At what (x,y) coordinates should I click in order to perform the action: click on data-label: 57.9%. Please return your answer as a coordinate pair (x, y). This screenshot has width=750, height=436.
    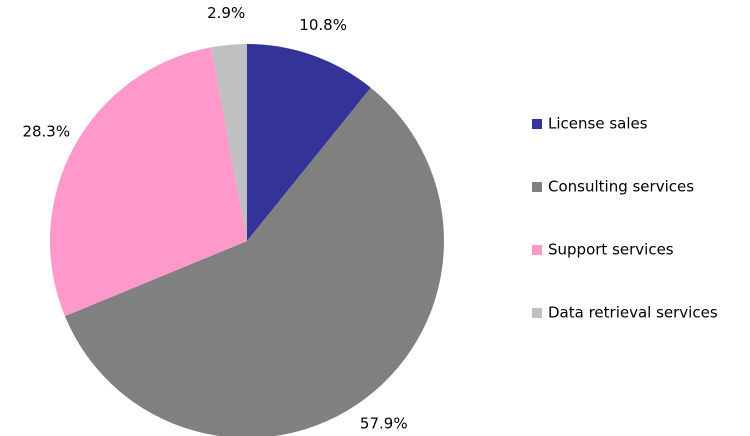
    Looking at the image, I should click on (384, 424).